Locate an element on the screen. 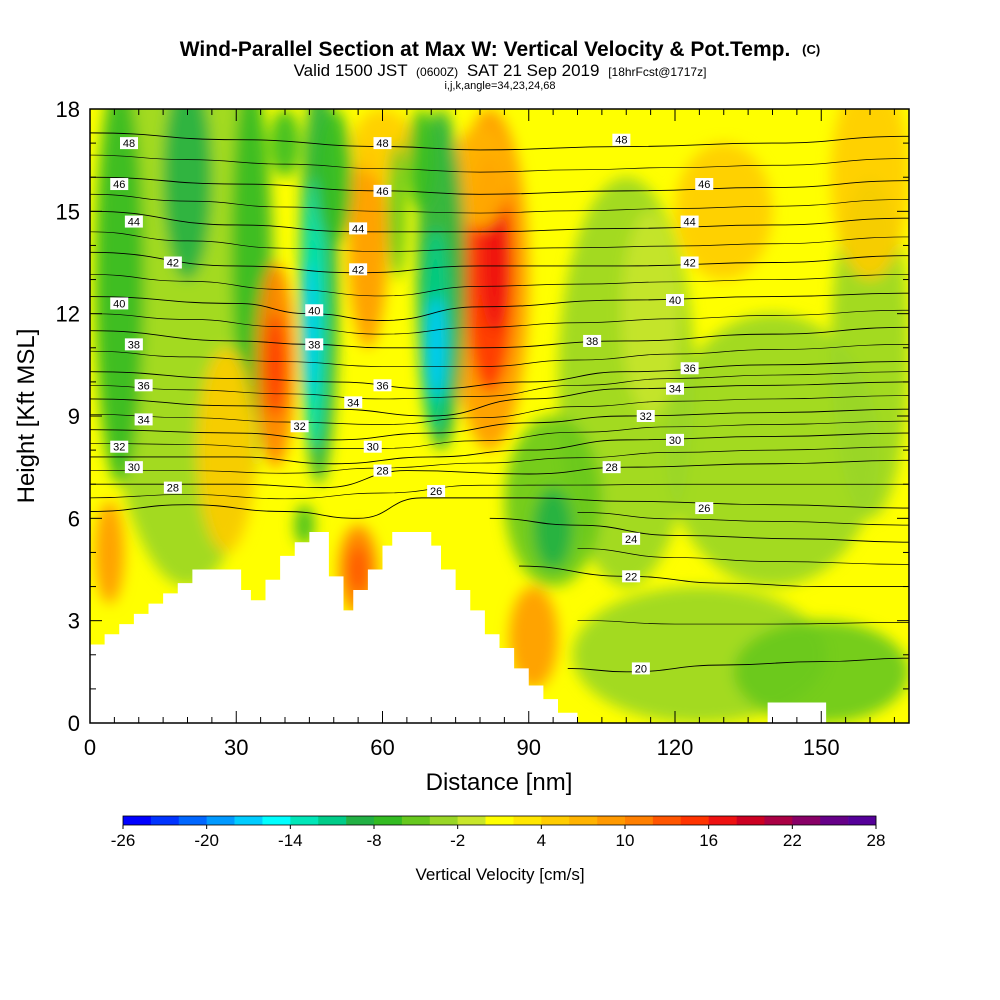 This screenshot has height=1000, width=1000. theta-contour-label: 40 is located at coordinates (314, 310).